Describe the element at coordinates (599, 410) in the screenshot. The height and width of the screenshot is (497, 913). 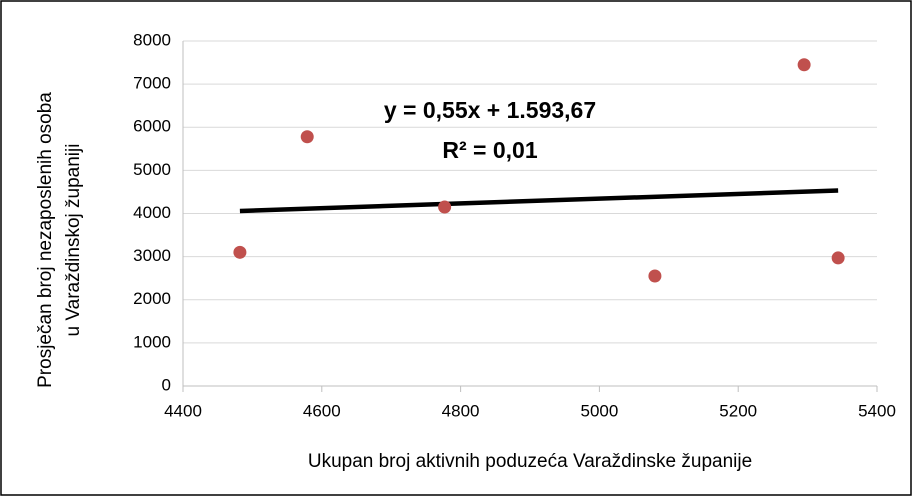
I see `x-tick-label: 5000` at that location.